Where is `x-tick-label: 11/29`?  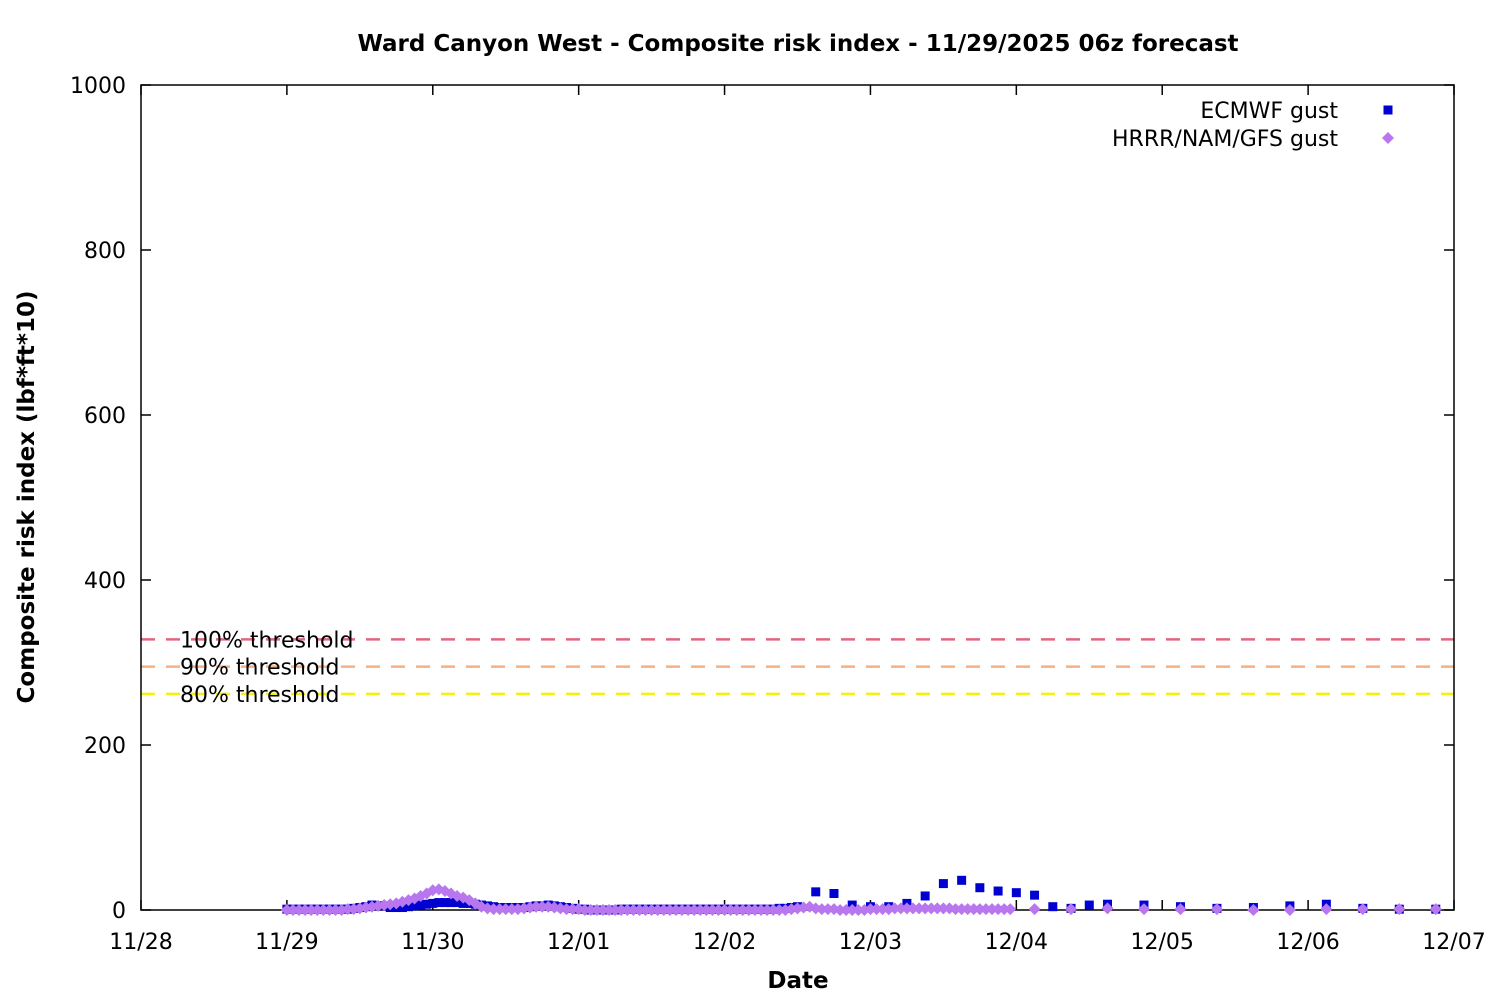 x-tick-label: 11/29 is located at coordinates (286, 942).